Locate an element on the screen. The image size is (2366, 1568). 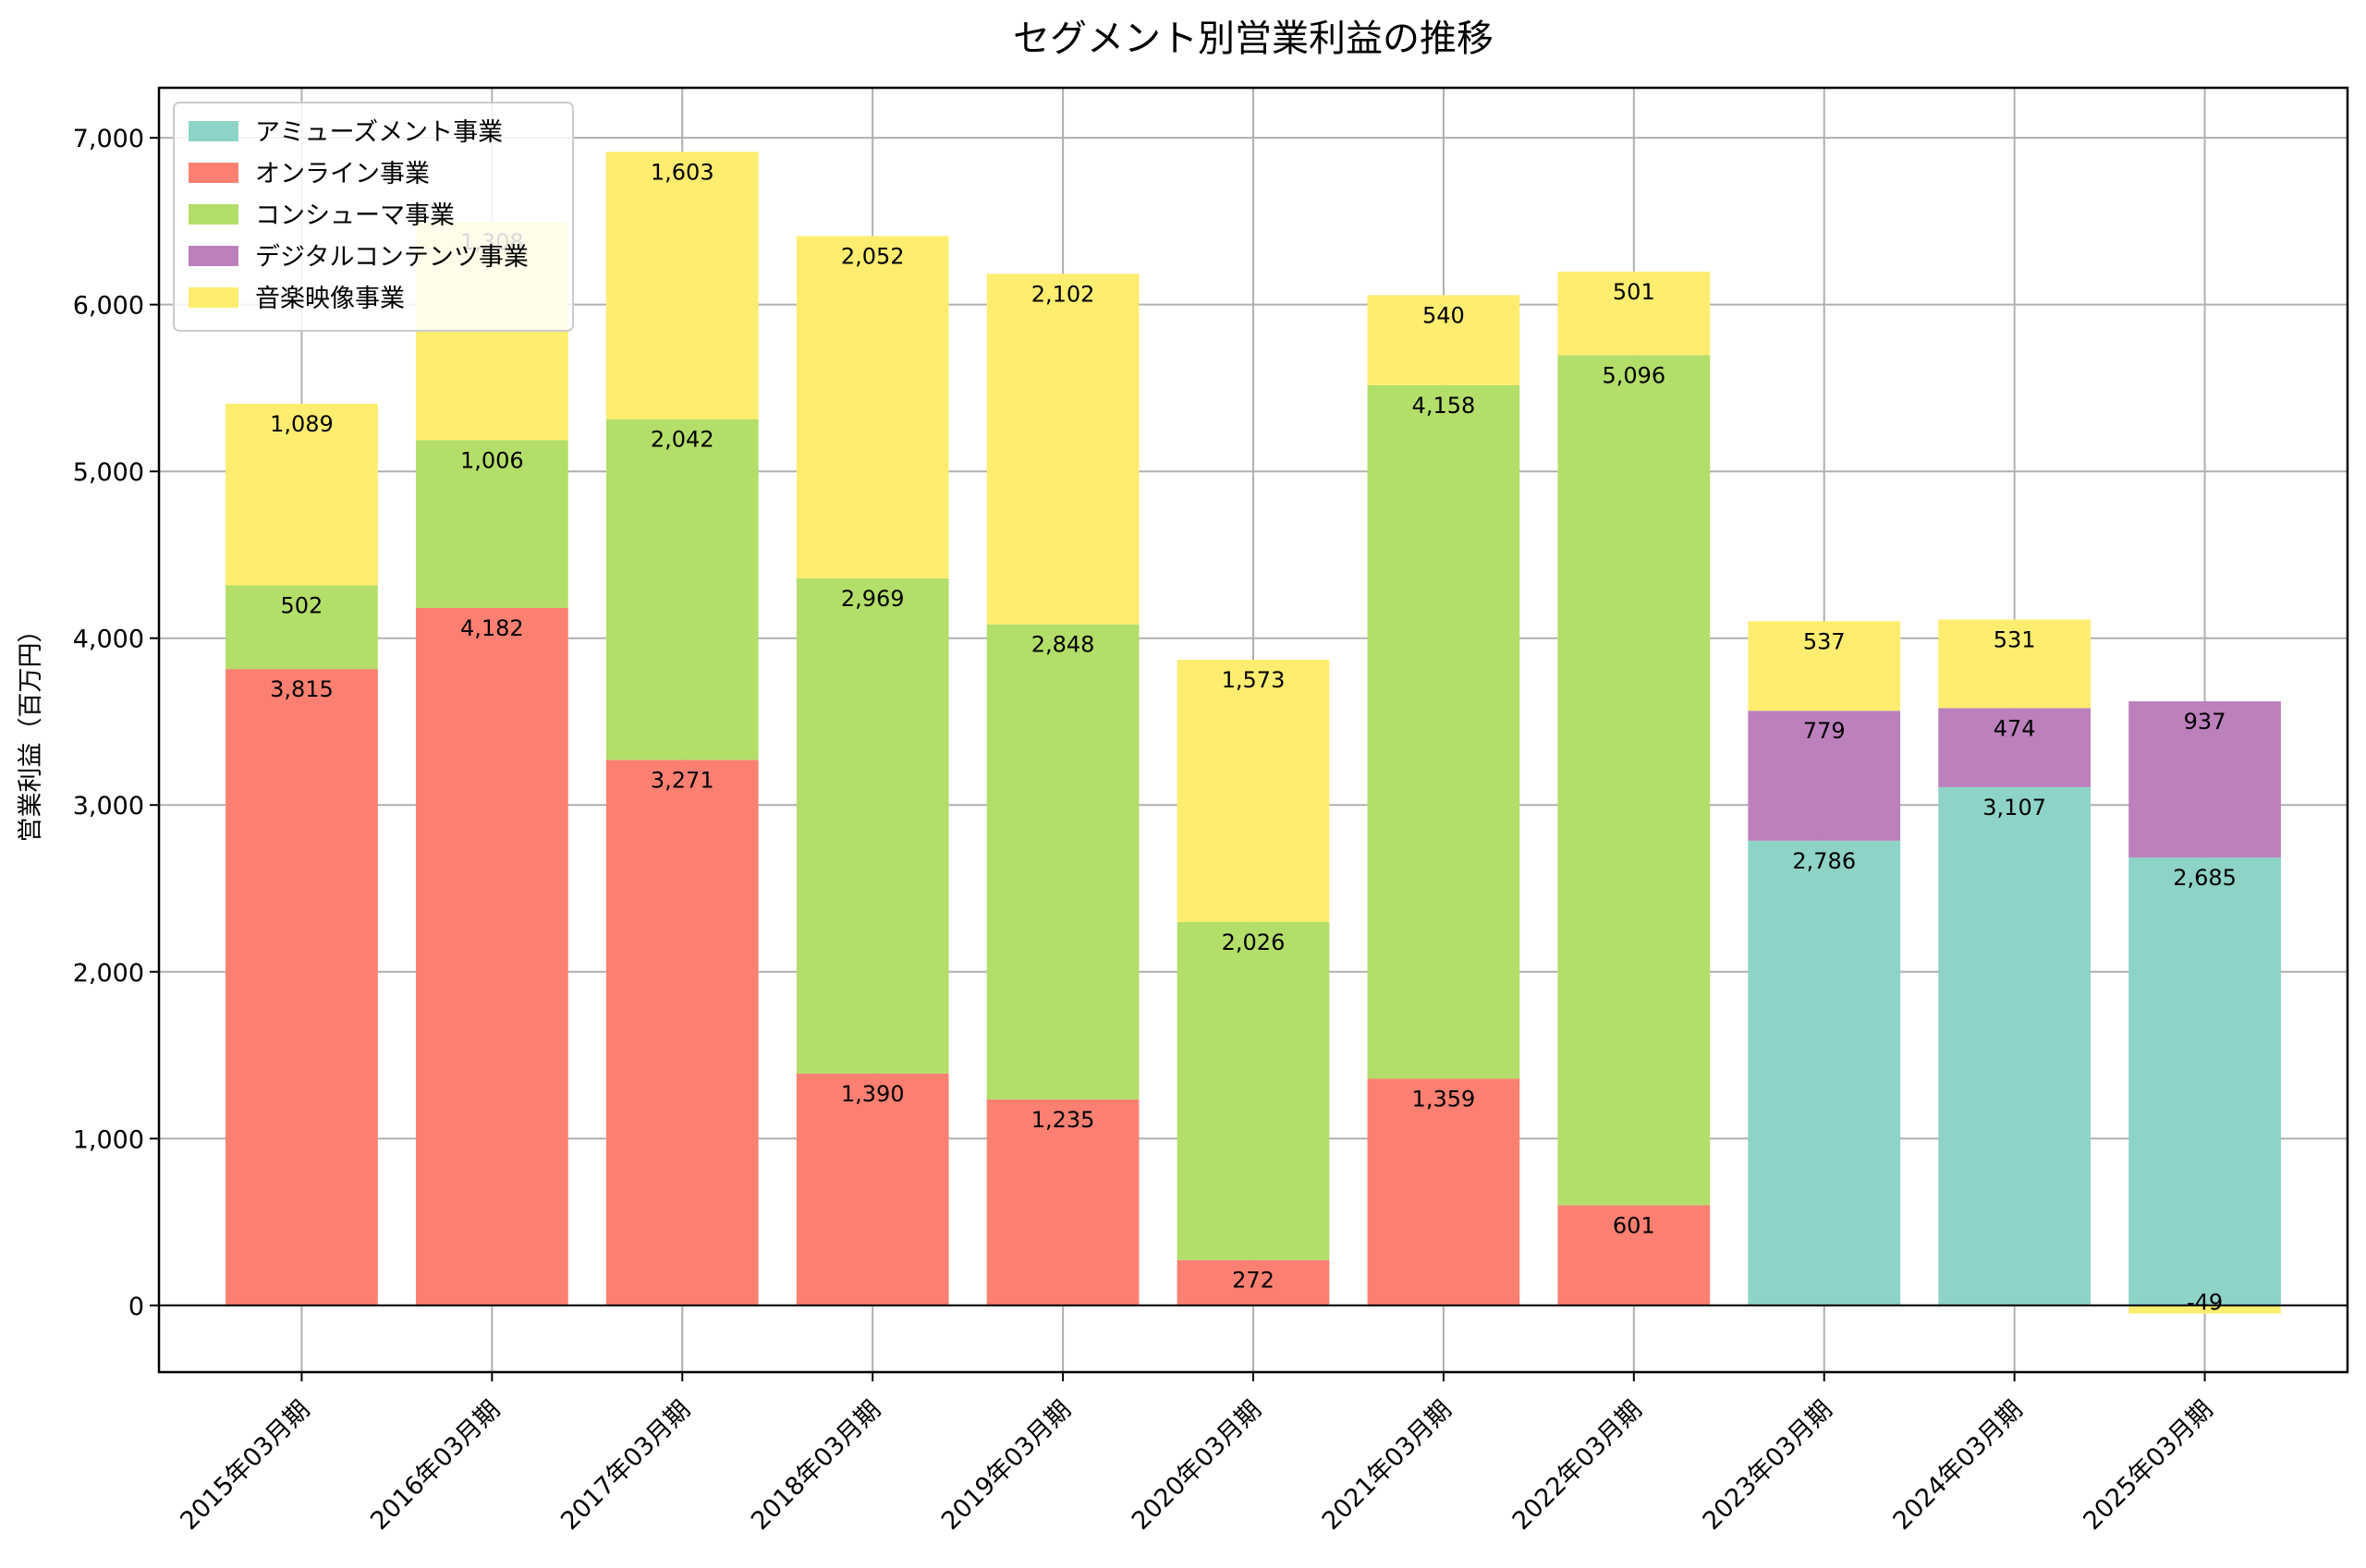
data-label: 1,089 is located at coordinates (302, 424).